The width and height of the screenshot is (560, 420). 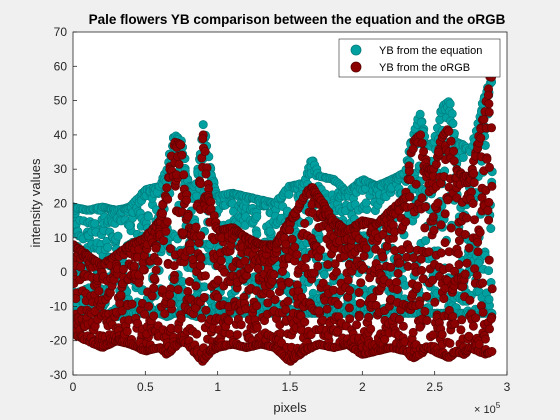 I want to click on legend-label-equation: YB from the equation, so click(x=430, y=51).